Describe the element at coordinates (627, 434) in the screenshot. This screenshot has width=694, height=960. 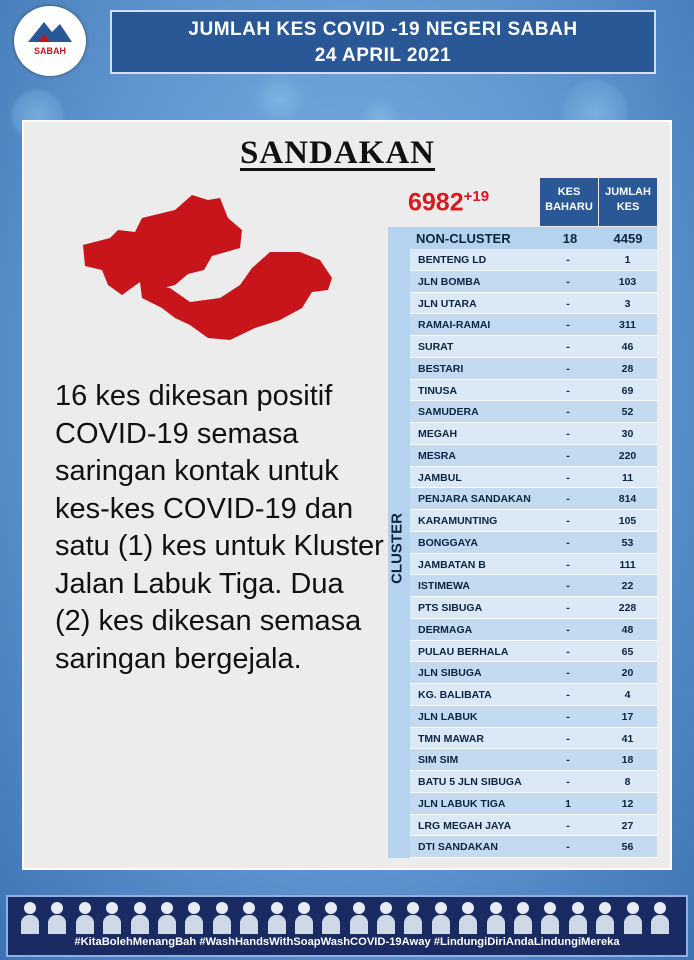
I see `cluster-total-cases: 30` at that location.